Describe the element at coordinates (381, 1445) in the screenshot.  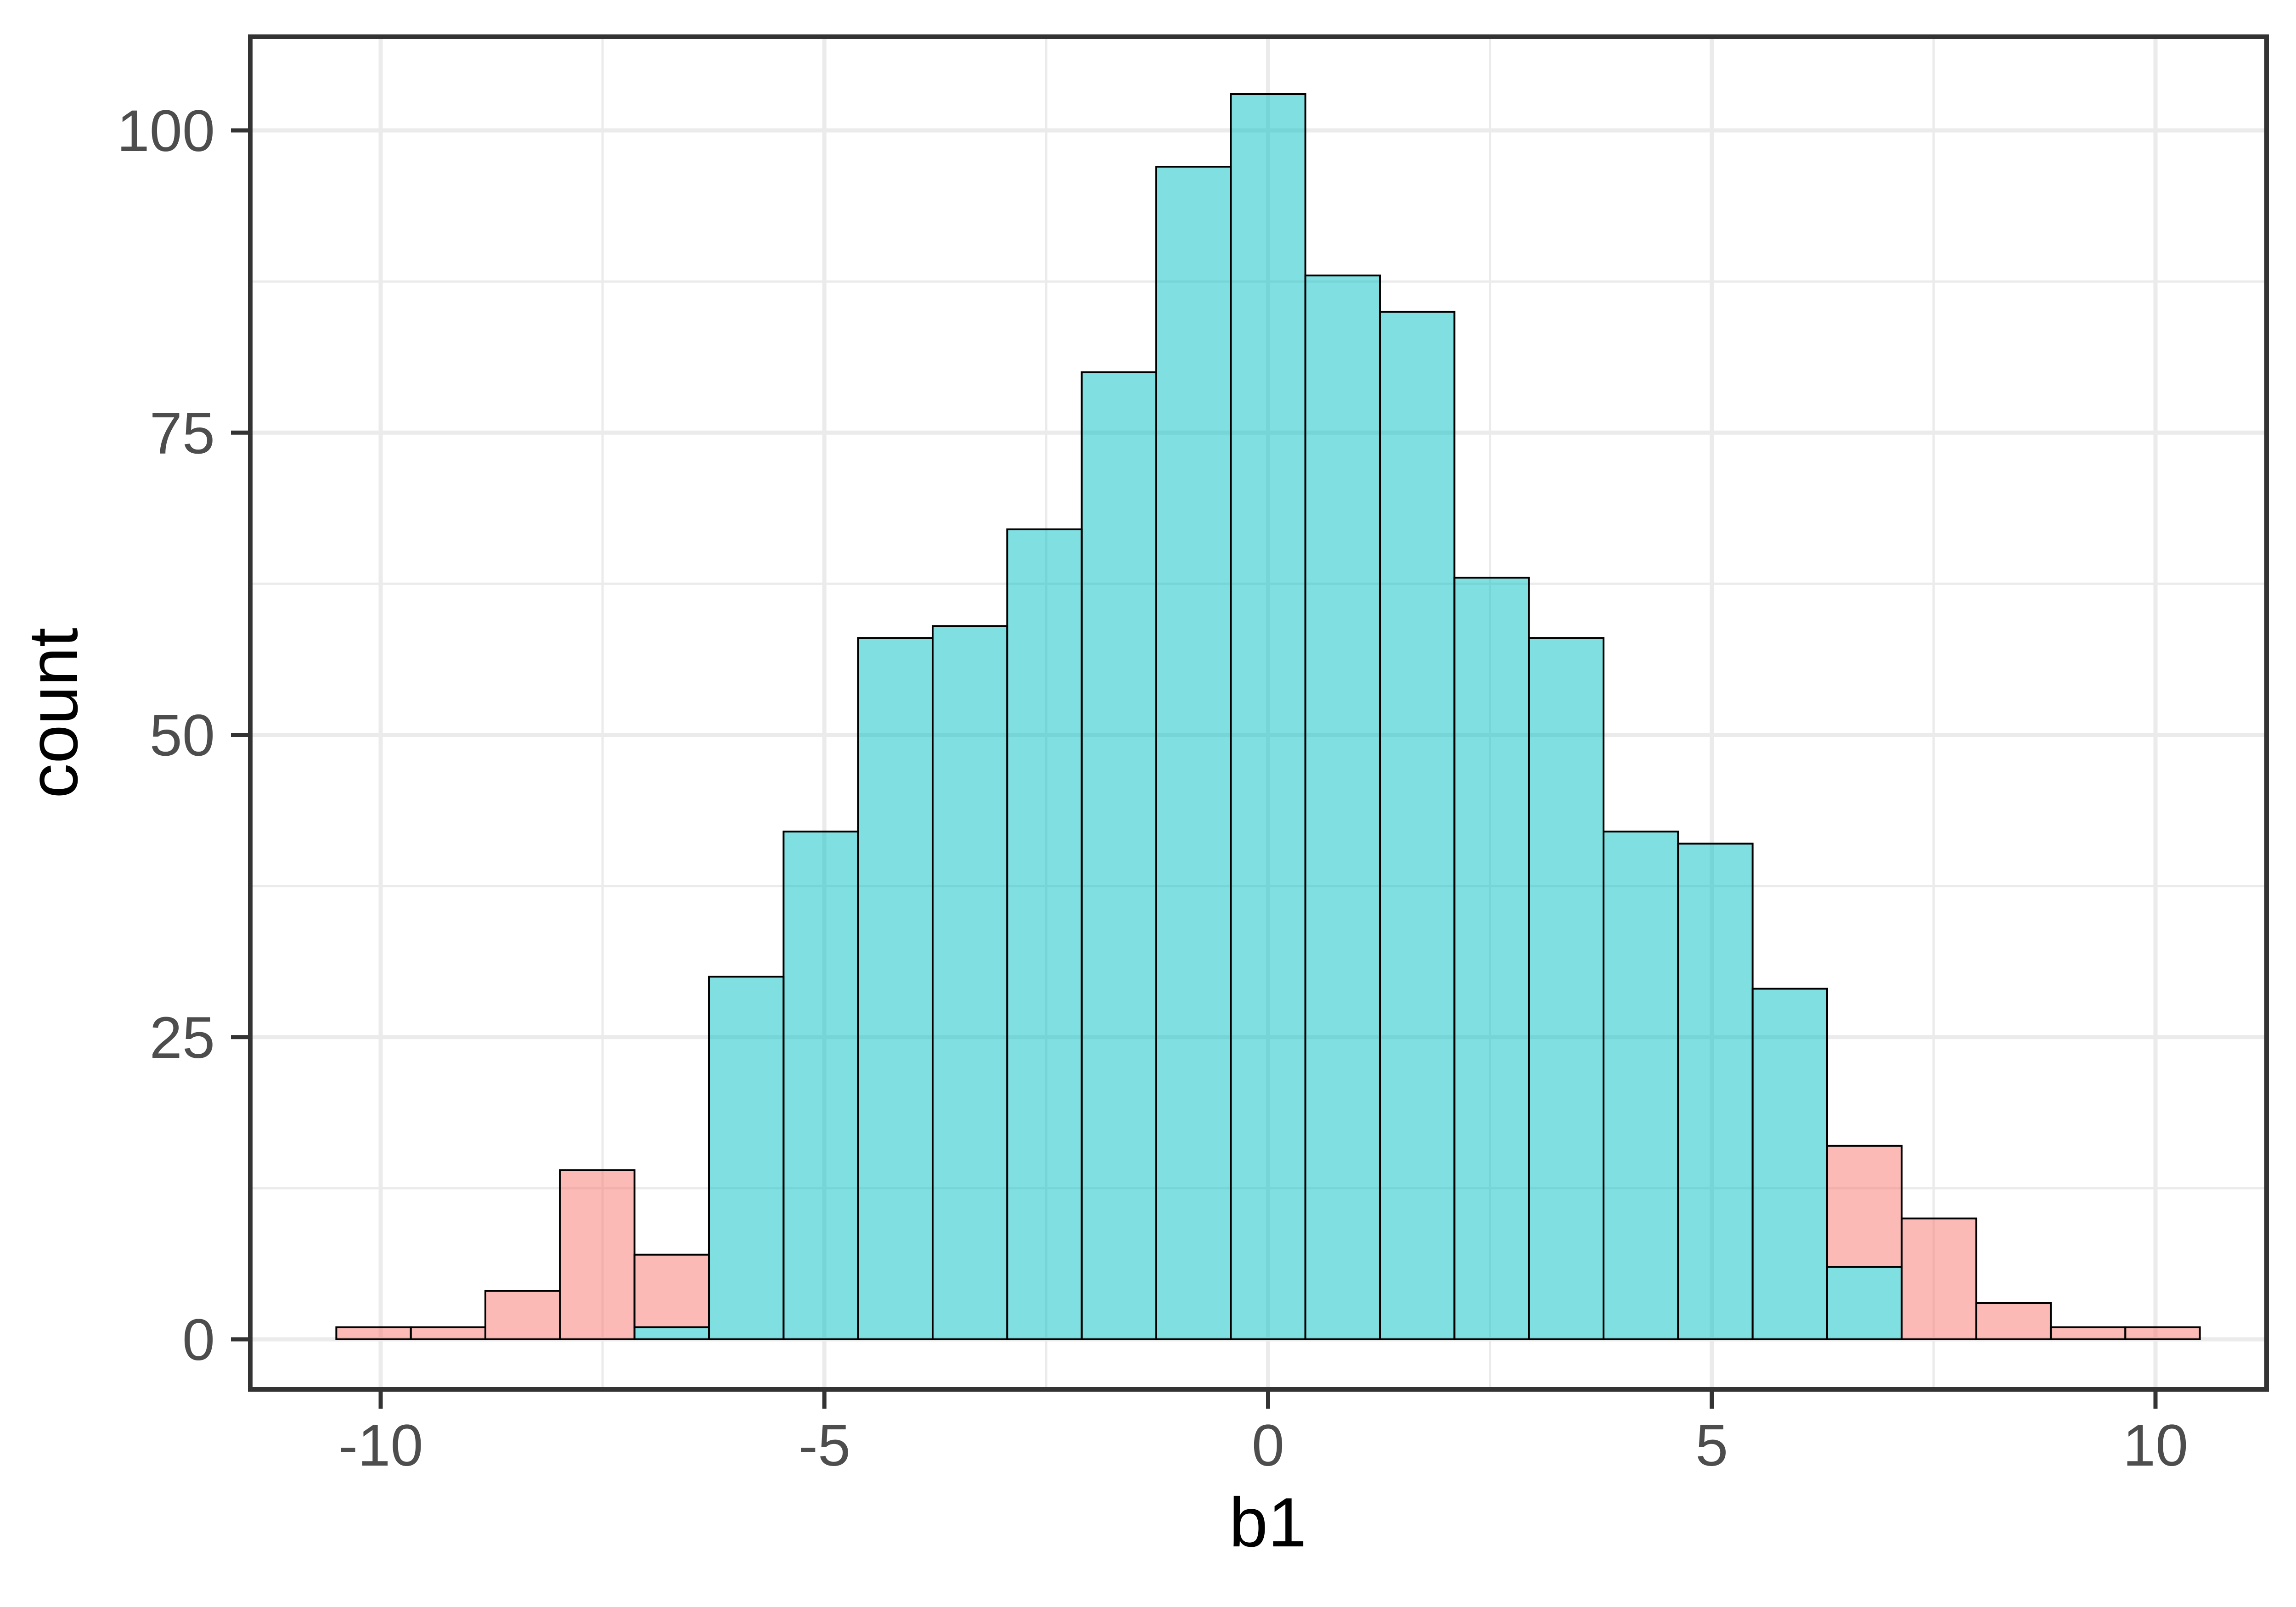
I see `x-tick-label: -10` at that location.